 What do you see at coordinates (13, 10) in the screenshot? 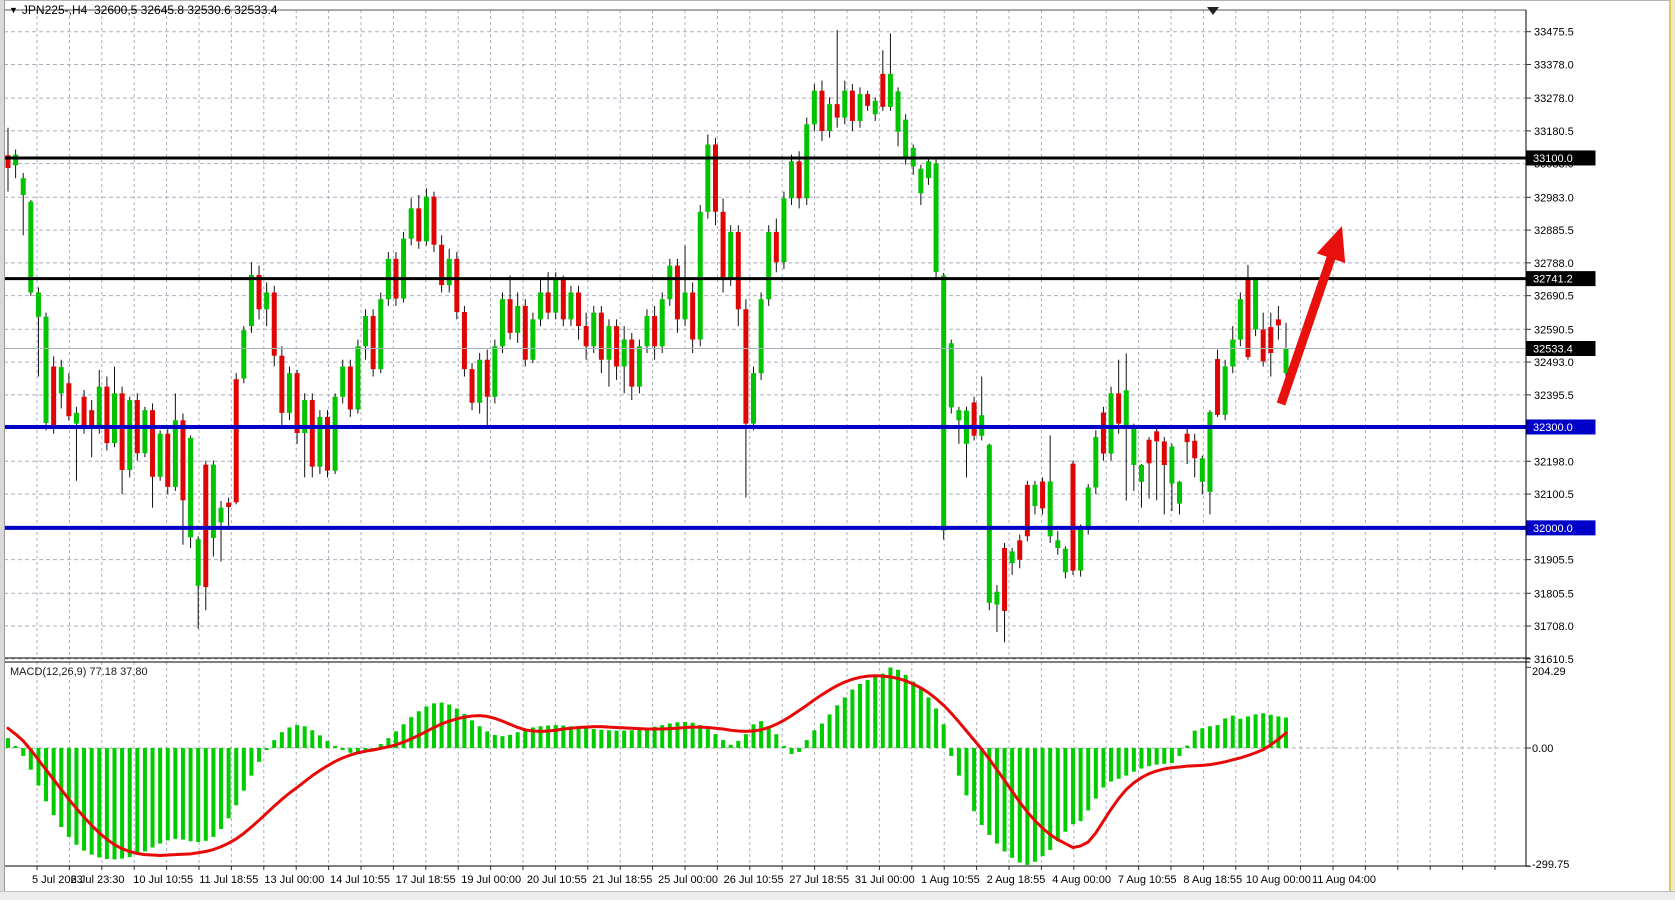
I see `symbol-dropdown-icon: ▼` at bounding box center [13, 10].